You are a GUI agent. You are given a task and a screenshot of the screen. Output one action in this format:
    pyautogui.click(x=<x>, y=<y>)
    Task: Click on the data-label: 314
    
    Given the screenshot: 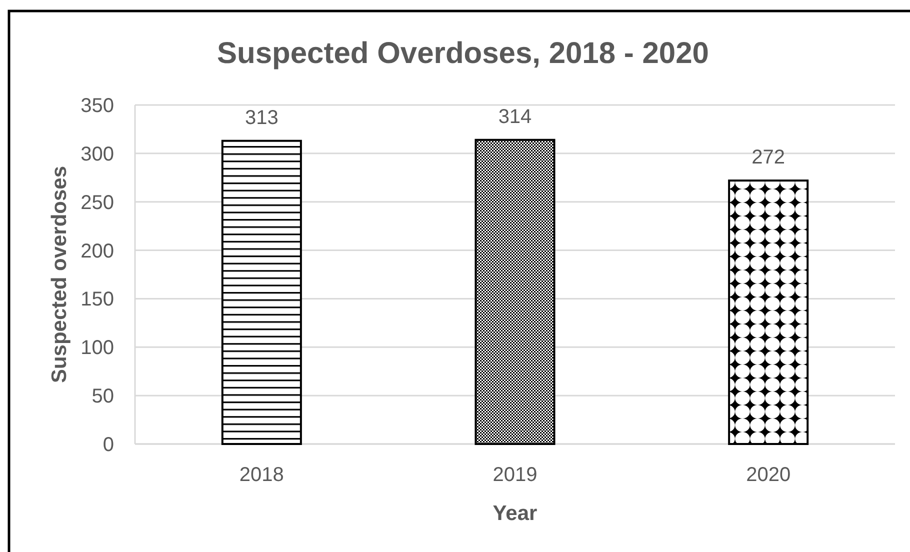 What is the action you would take?
    pyautogui.click(x=515, y=117)
    